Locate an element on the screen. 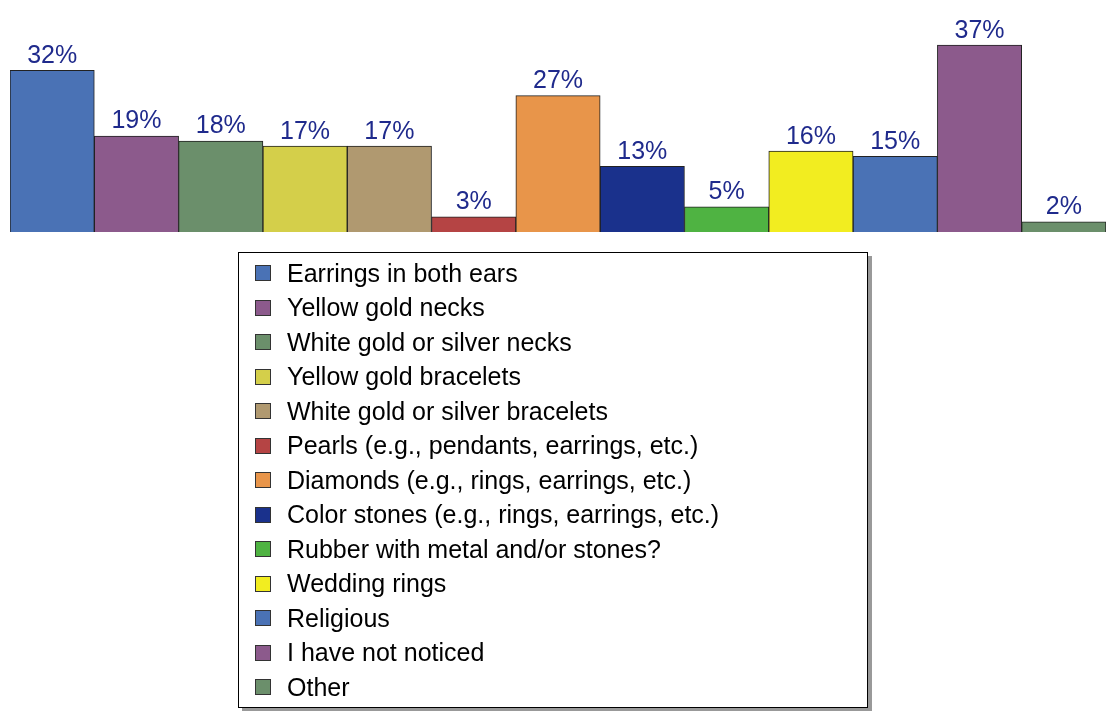  legend-label: White gold or silver necks is located at coordinates (429, 342).